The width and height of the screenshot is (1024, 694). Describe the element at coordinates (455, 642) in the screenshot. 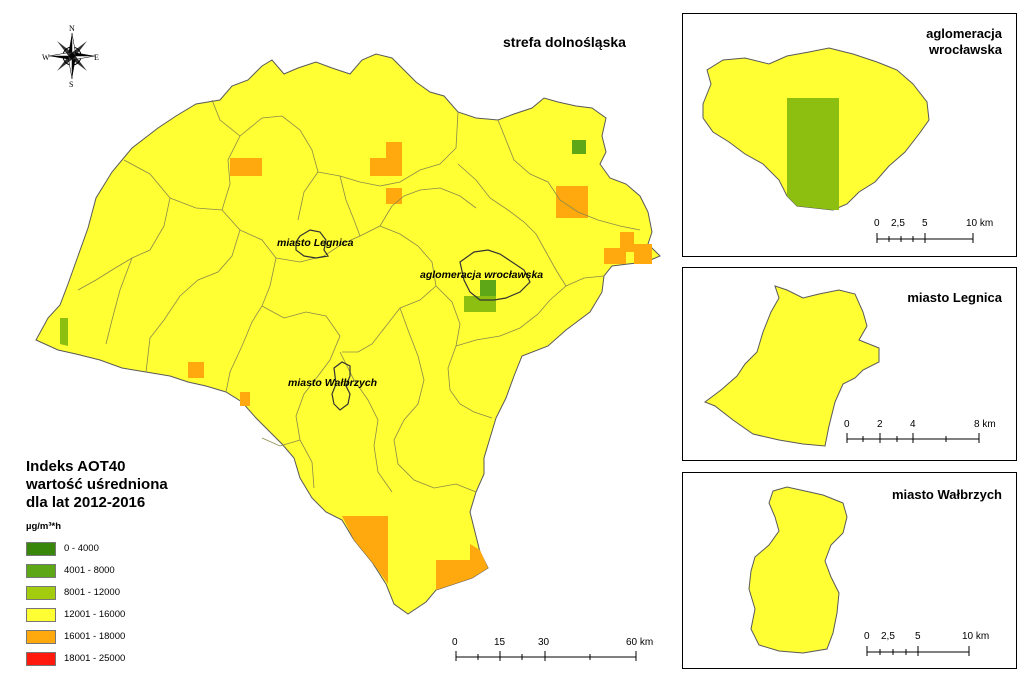

I see `main-scale-0: 0` at that location.